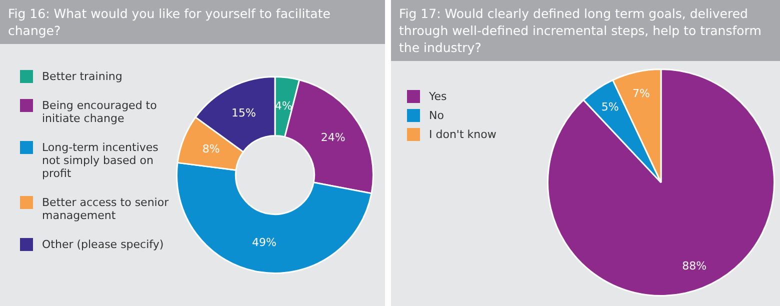 The image size is (780, 306). What do you see at coordinates (100, 112) in the screenshot?
I see `legend-label: Being encouraged to initiate change` at bounding box center [100, 112].